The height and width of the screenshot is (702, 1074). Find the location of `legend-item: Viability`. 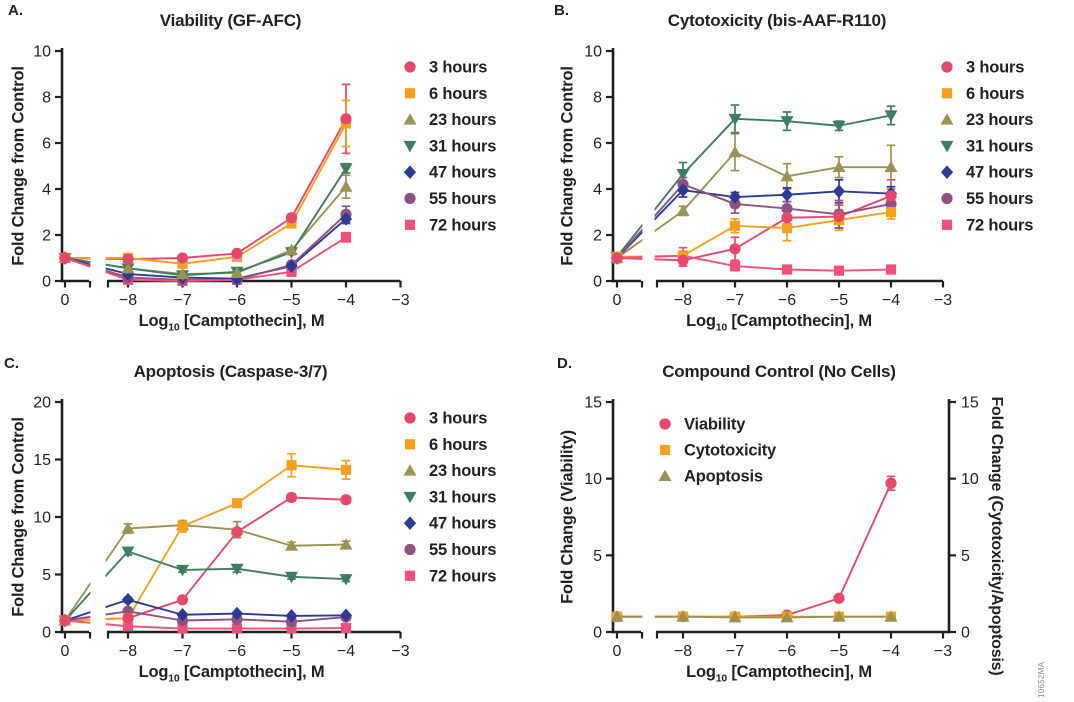

legend-item: Viability is located at coordinates (702, 425).